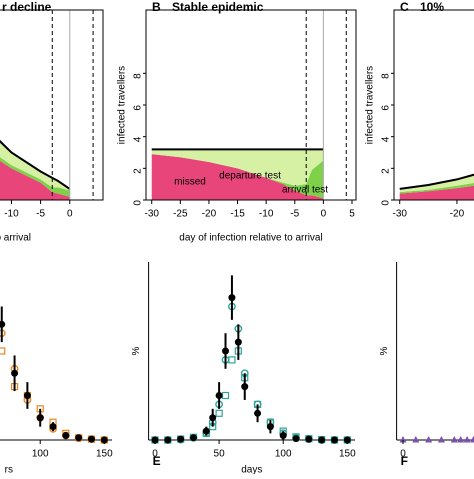 Image resolution: width=474 pixels, height=479 pixels. What do you see at coordinates (305, 190) in the screenshot?
I see `annotation: arrival test` at bounding box center [305, 190].